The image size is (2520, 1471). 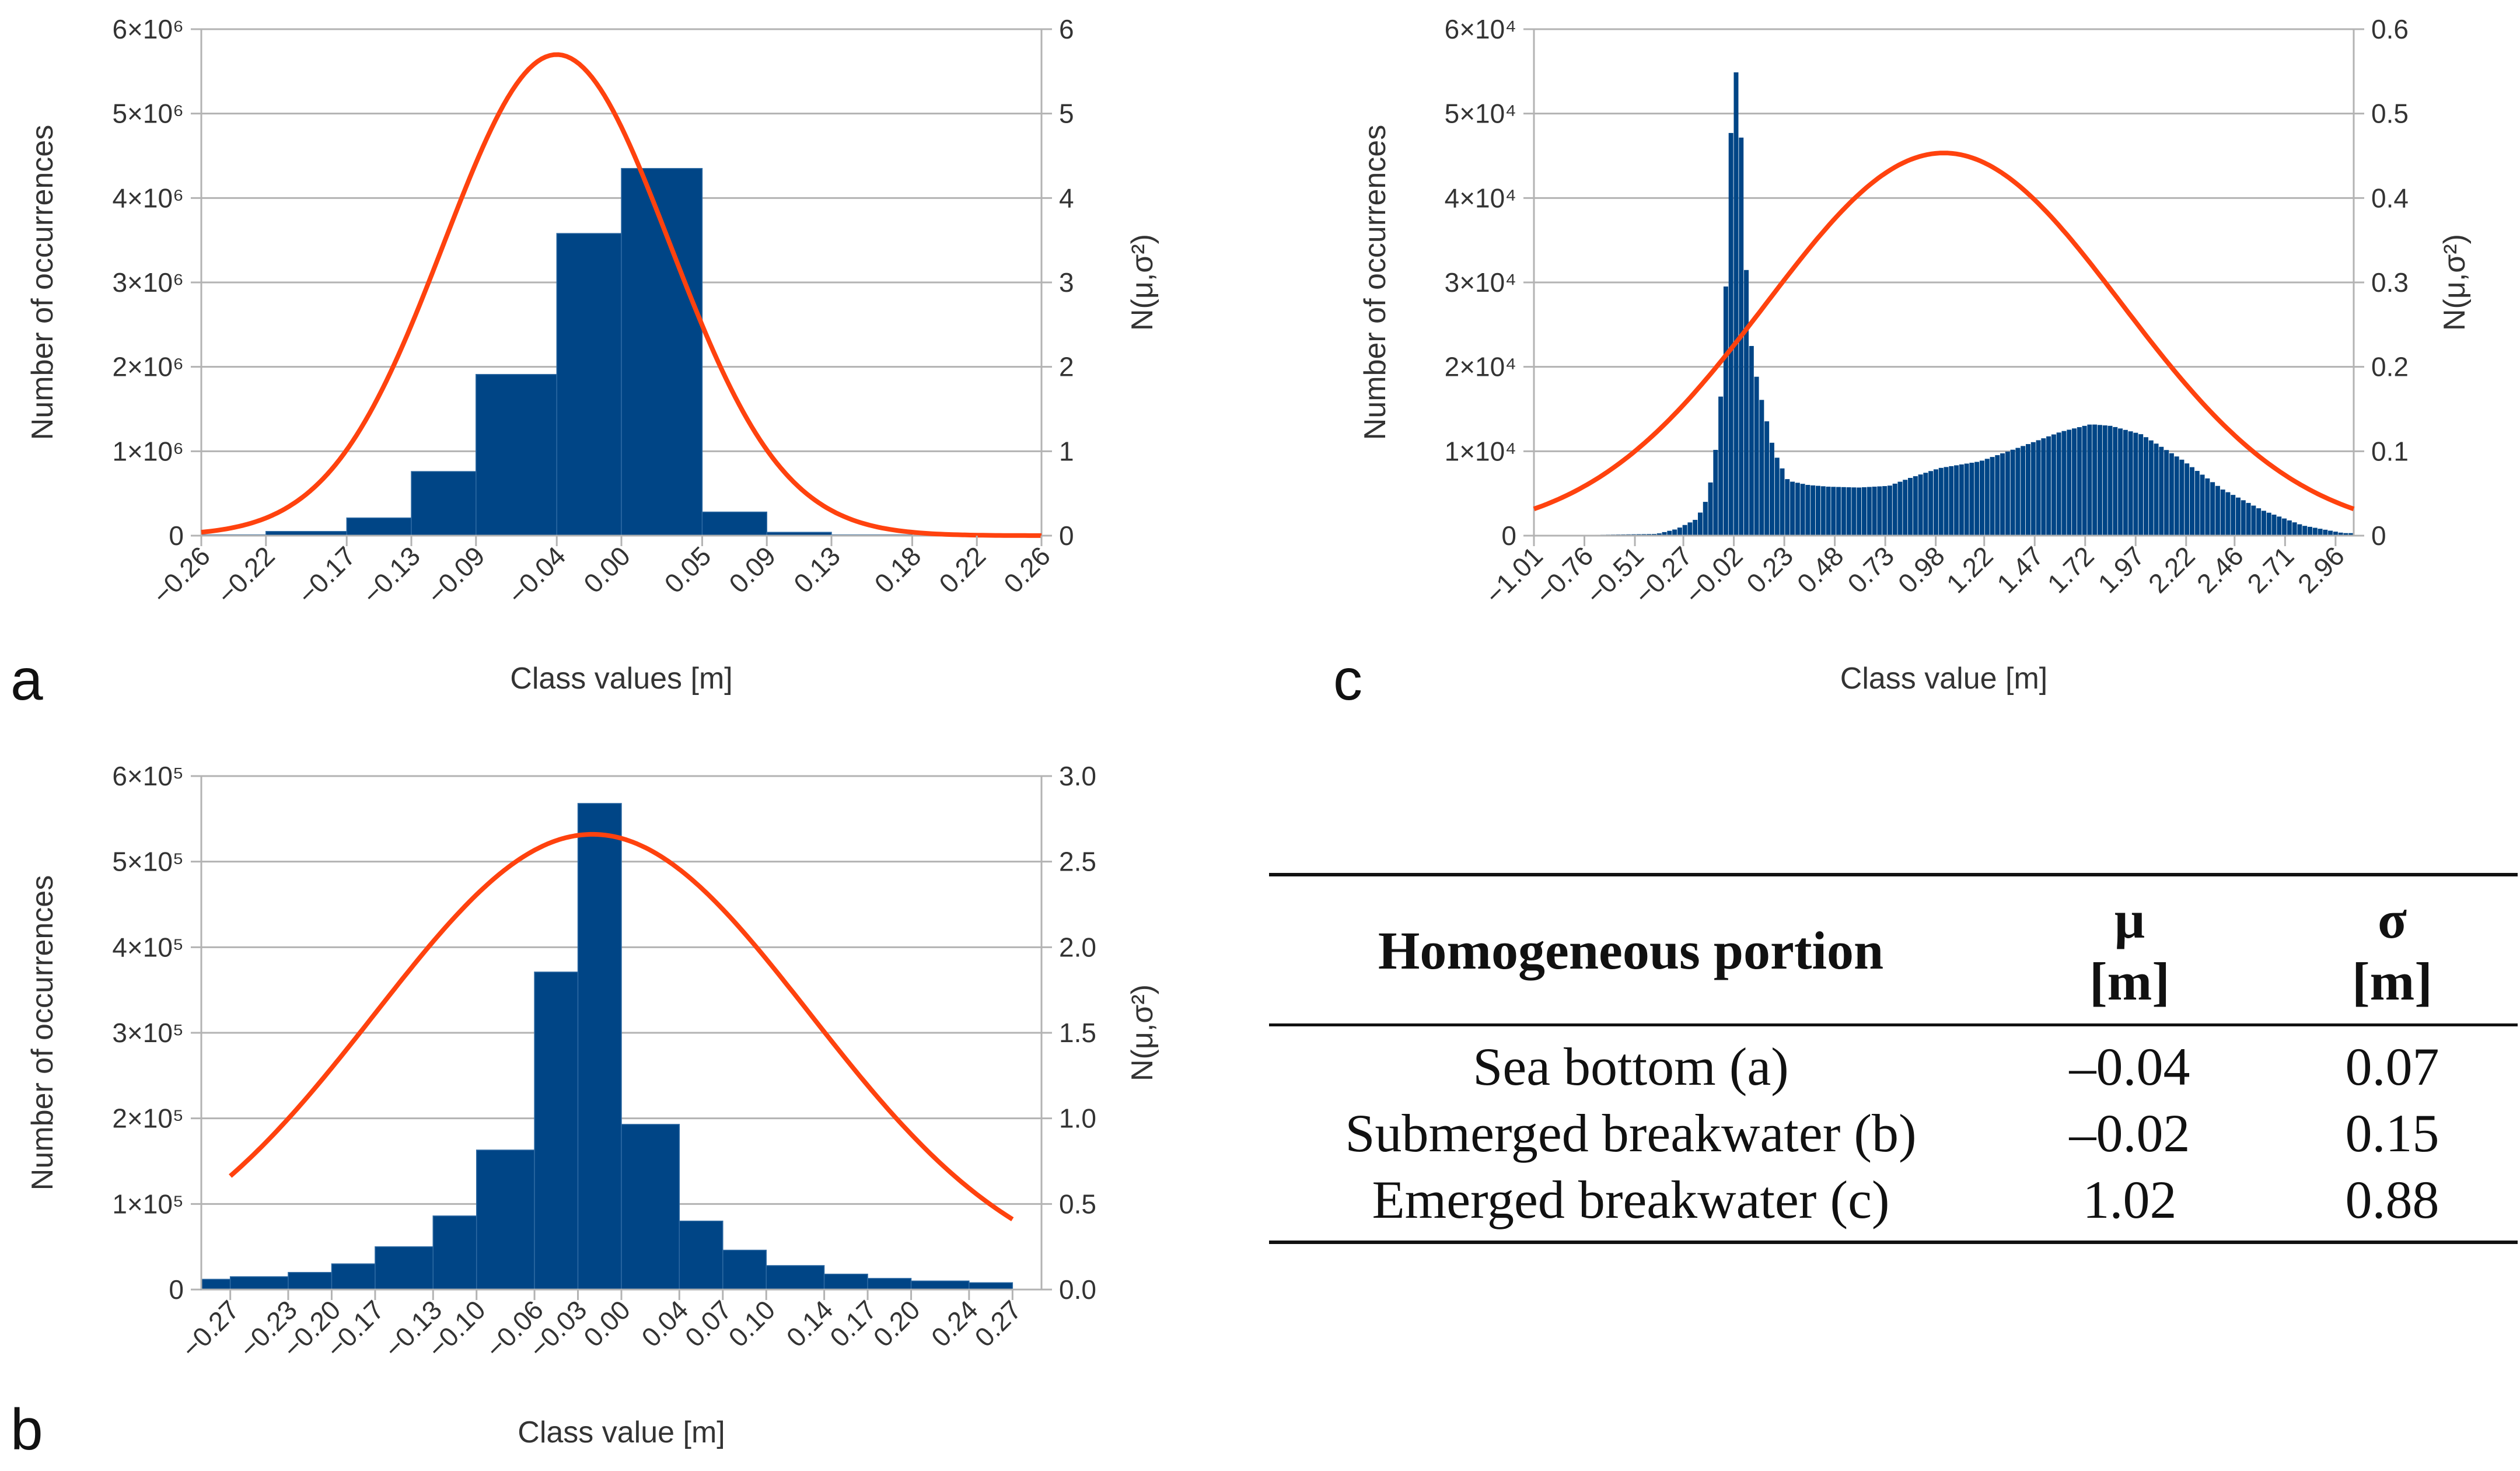 What do you see at coordinates (1631, 950) in the screenshot?
I see `header-portion: Homogeneous portion` at bounding box center [1631, 950].